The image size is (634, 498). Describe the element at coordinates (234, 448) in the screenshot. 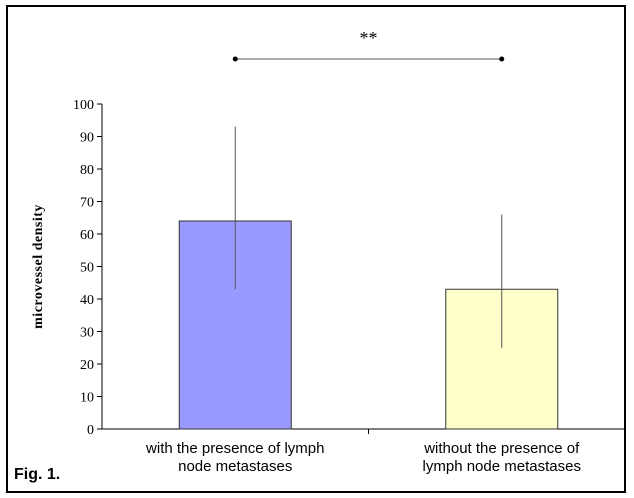

I see `x-category-label: with the presence of lymph` at that location.